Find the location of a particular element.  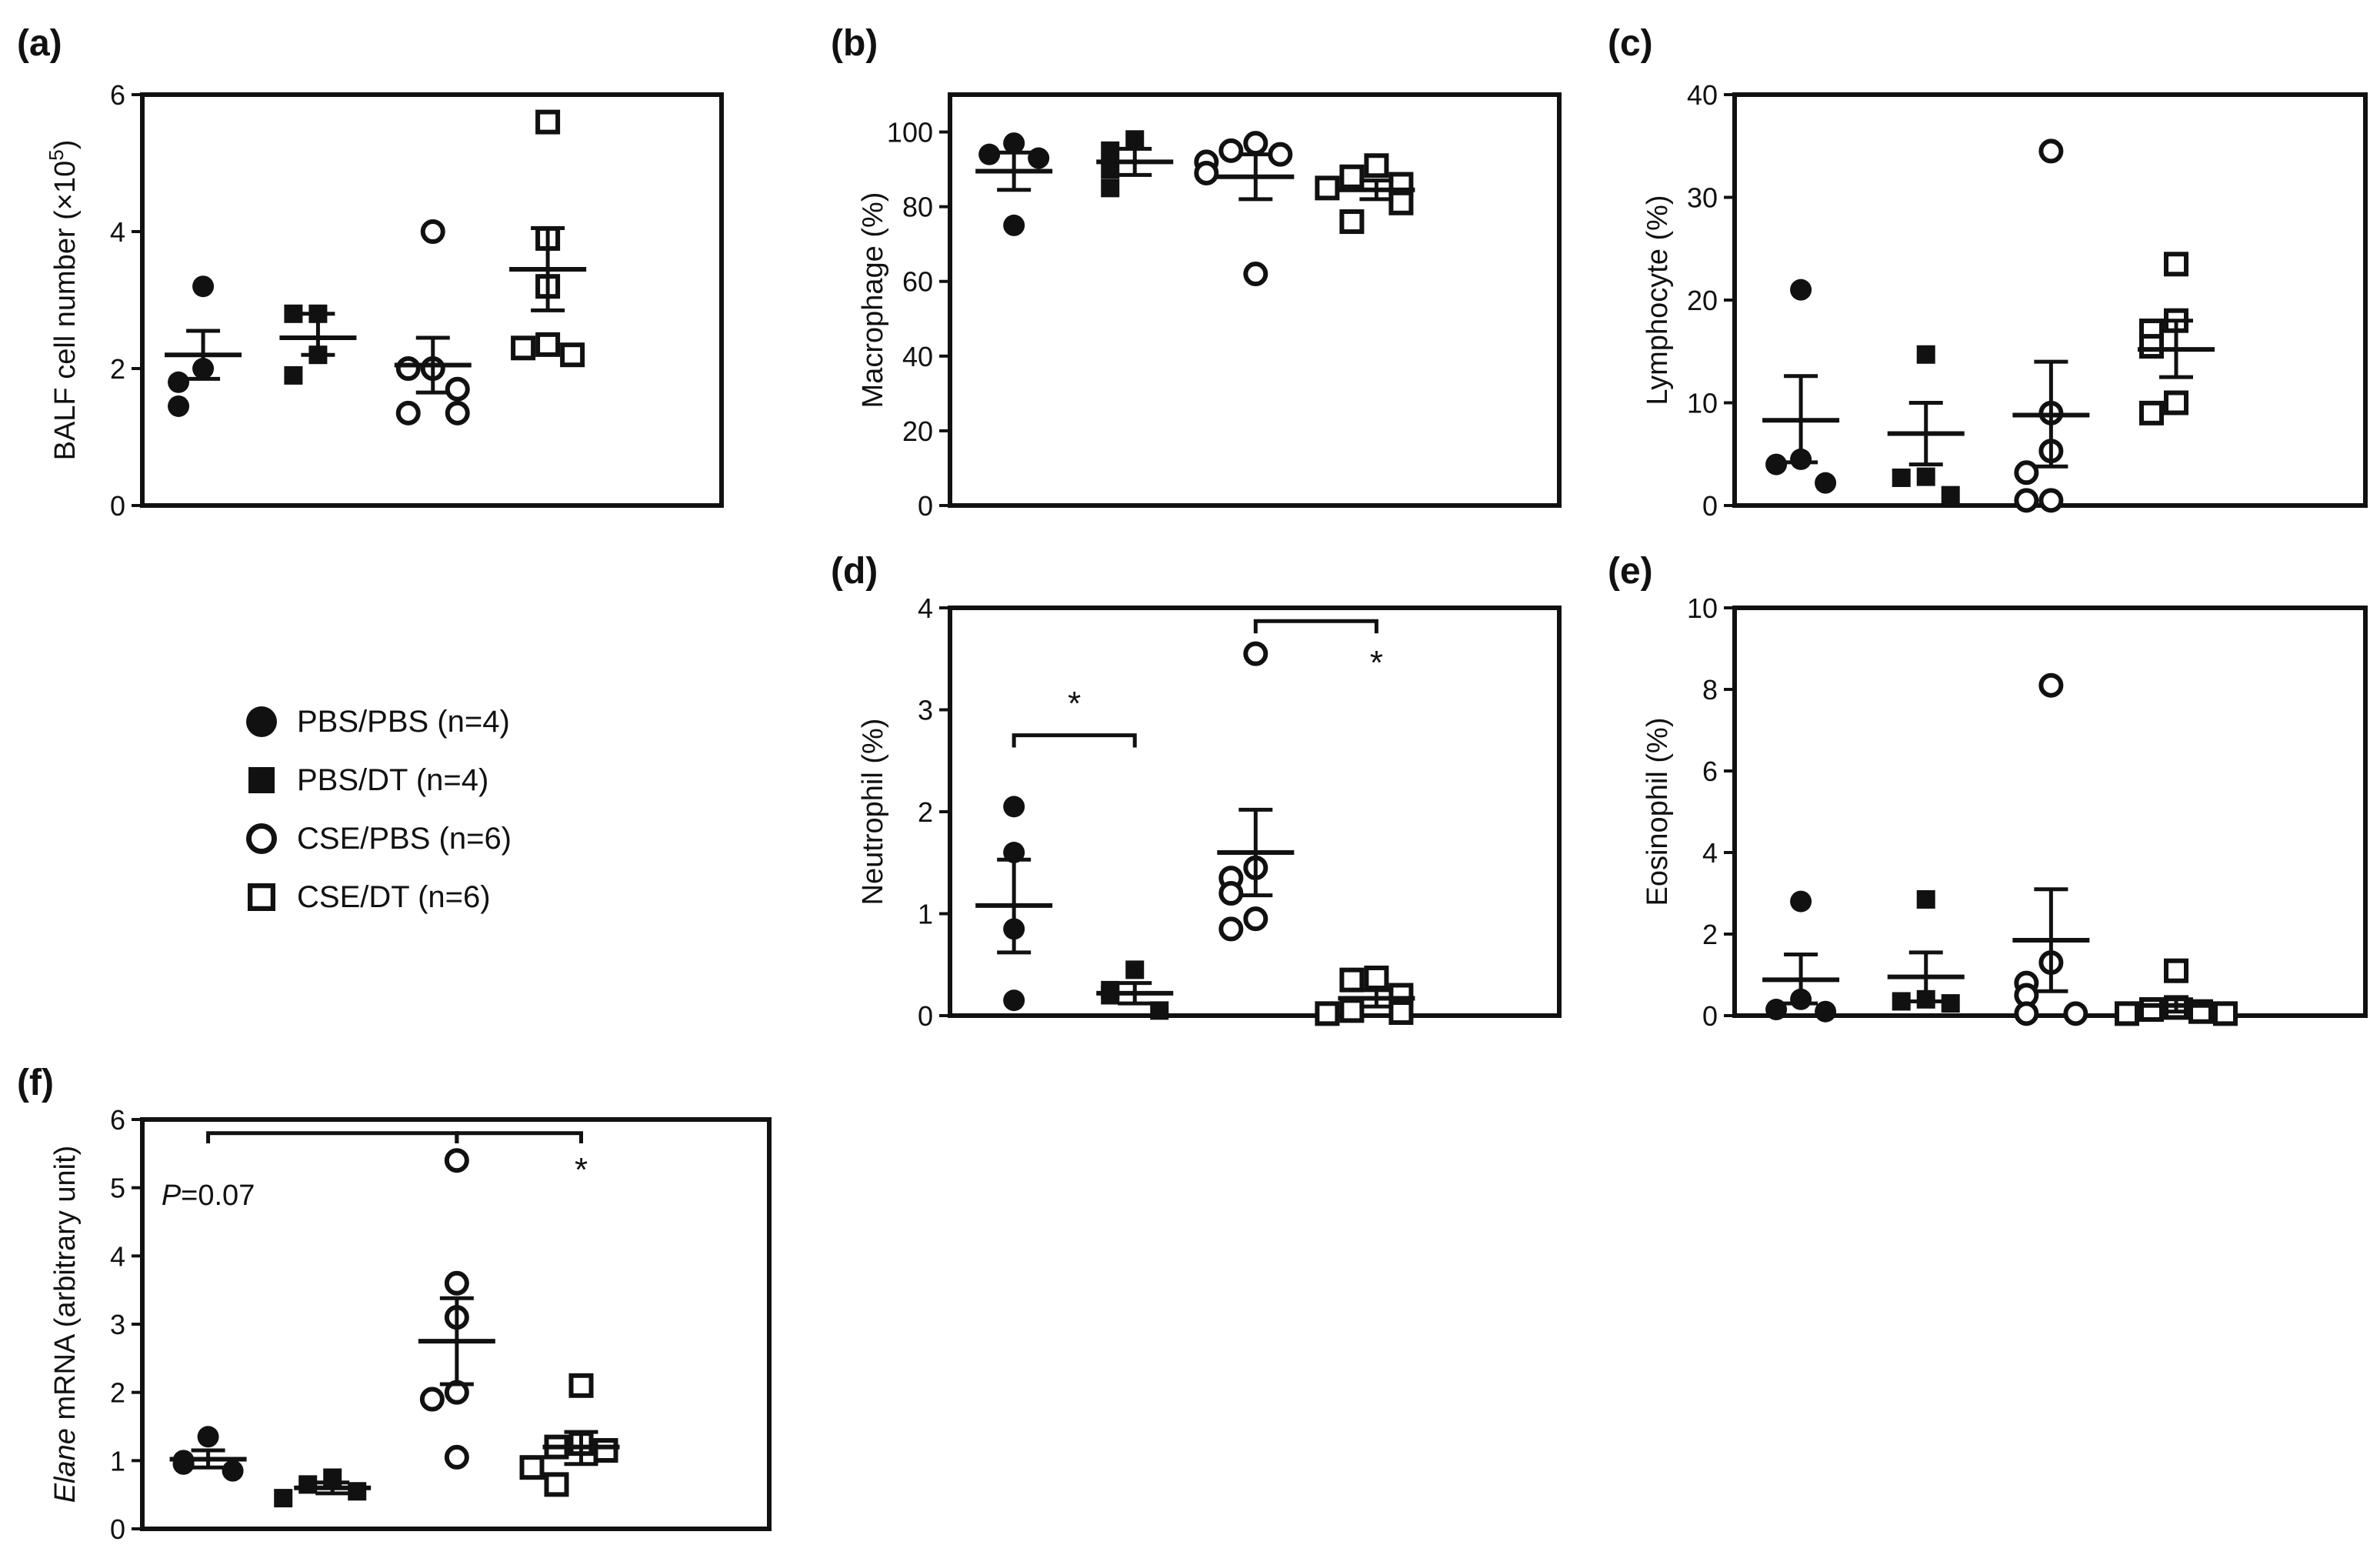

panel-label: (c) is located at coordinates (1631, 44).